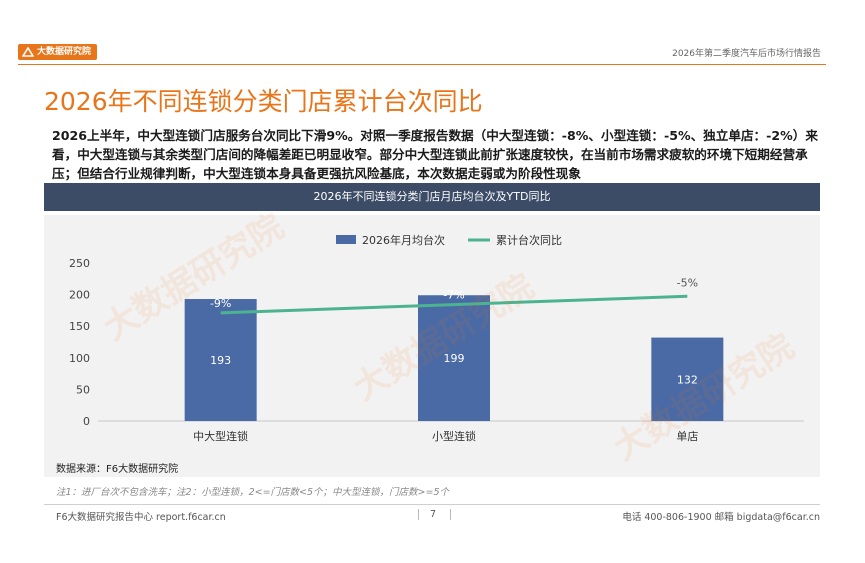 This screenshot has height=563, width=865. Describe the element at coordinates (64, 52) in the screenshot. I see `logo-text: 大数据研究院` at that location.